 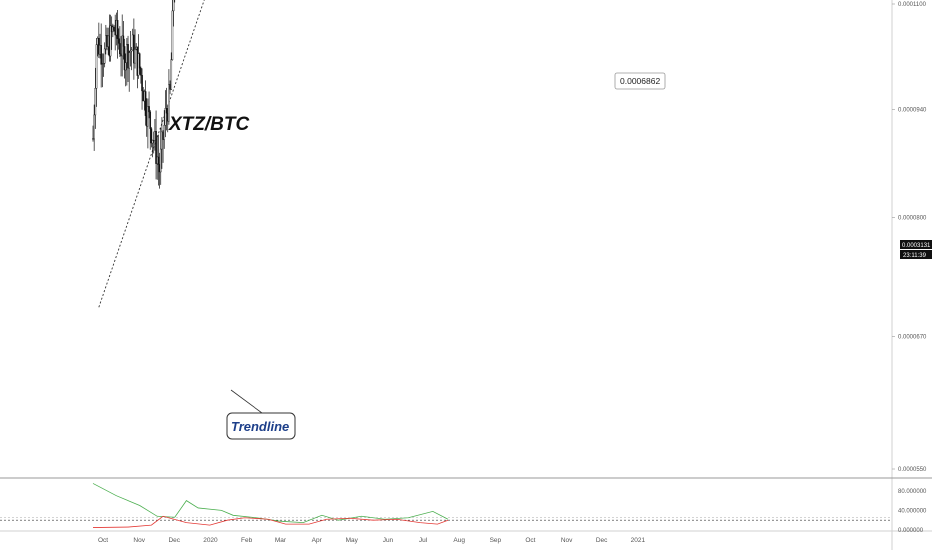 I want to click on time-tick-label: Mar, so click(x=281, y=540).